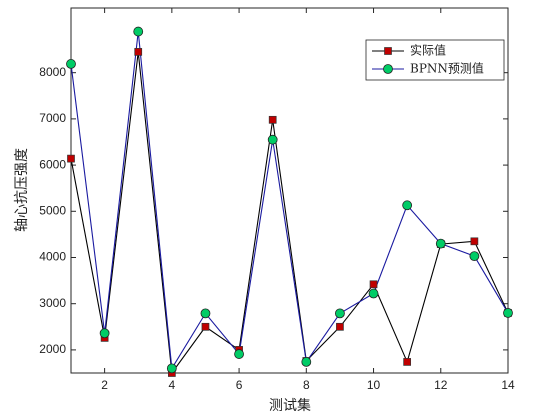 The image size is (560, 420). What do you see at coordinates (306, 385) in the screenshot?
I see `x-tick-label: 8` at bounding box center [306, 385].